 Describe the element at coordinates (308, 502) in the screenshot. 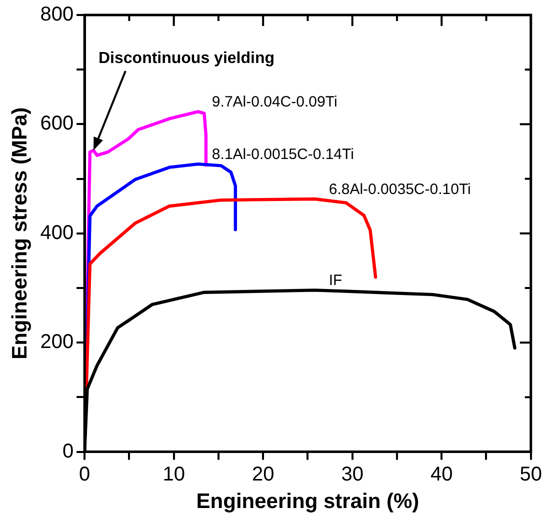

I see `x-axis-title: Engineering strain (%)` at that location.